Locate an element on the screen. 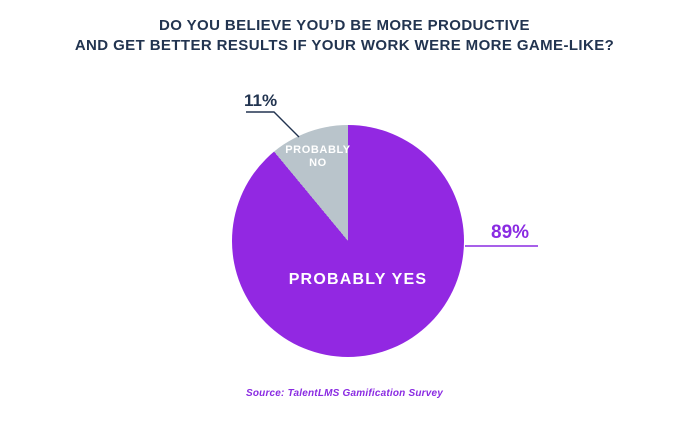 The image size is (689, 421). percent-label-11: 11% is located at coordinates (261, 100).